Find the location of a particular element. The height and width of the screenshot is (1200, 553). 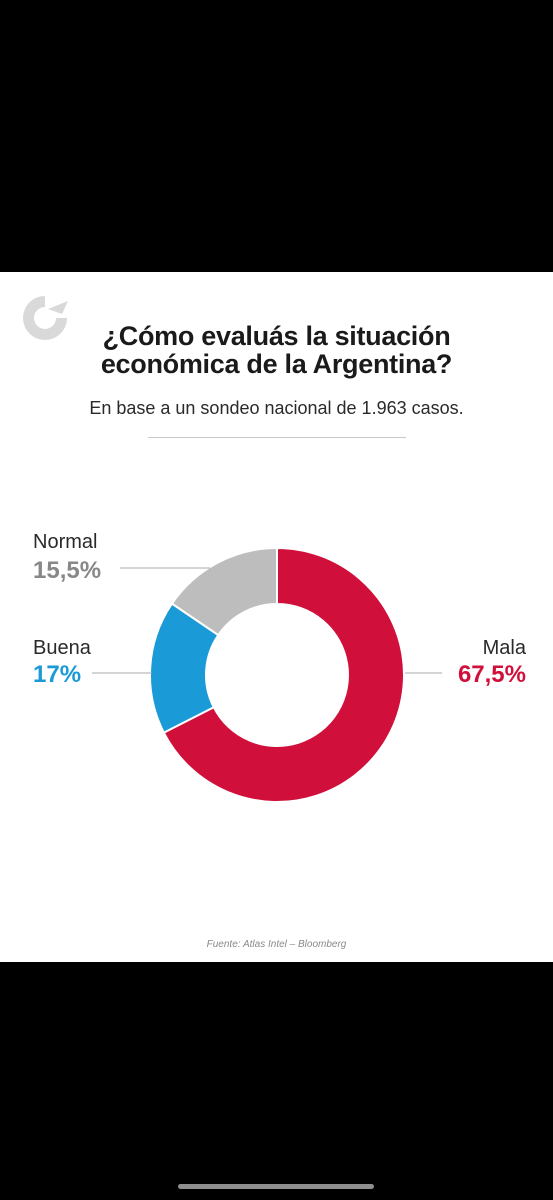

chart-title-line-2: económica de la Argentina? is located at coordinates (276, 364).